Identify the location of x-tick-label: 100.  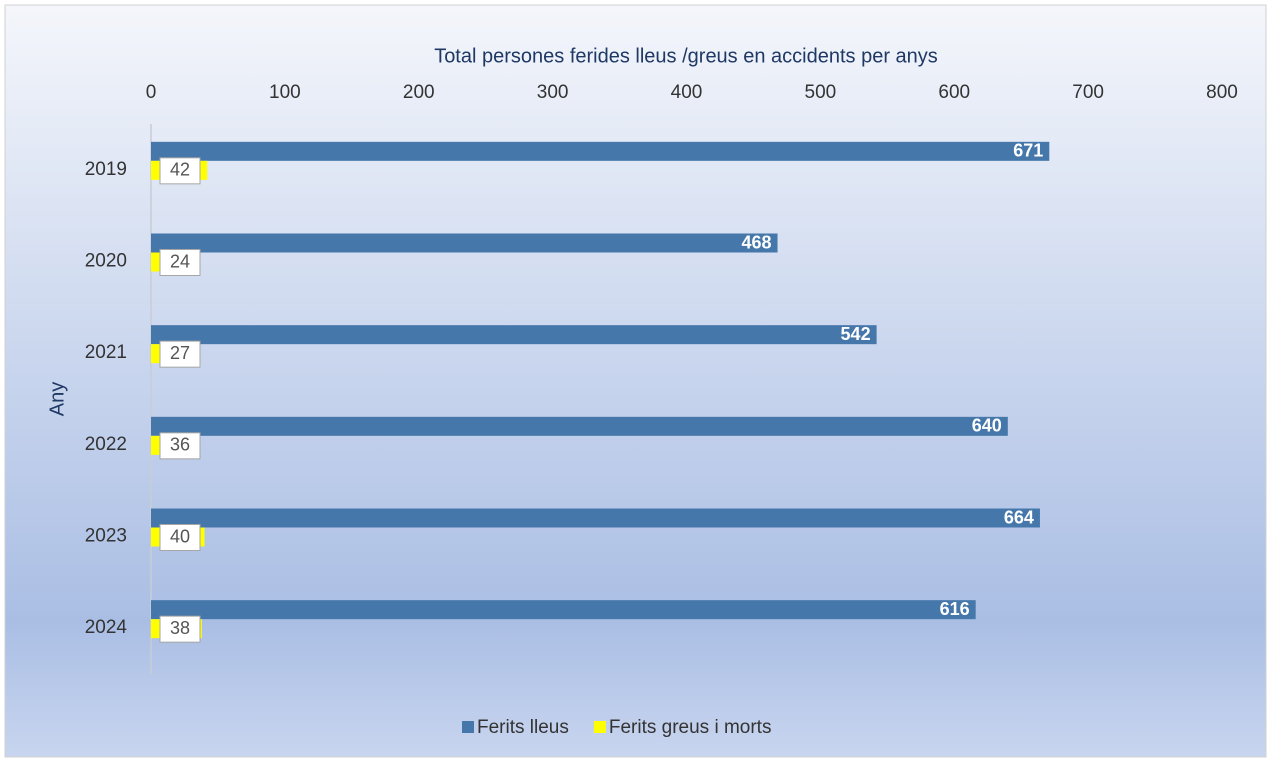
(285, 92).